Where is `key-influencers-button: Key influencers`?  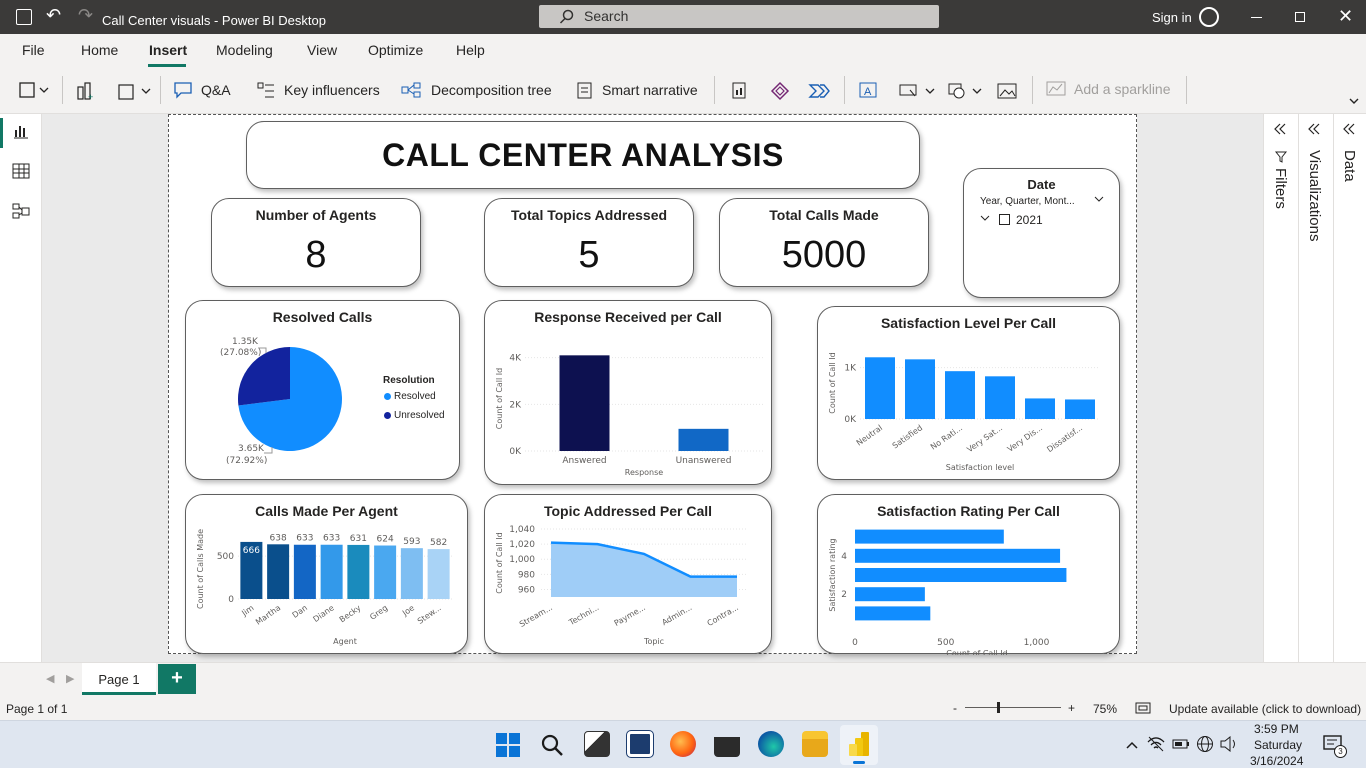
key-influencers-button: Key influencers is located at coordinates (318, 90).